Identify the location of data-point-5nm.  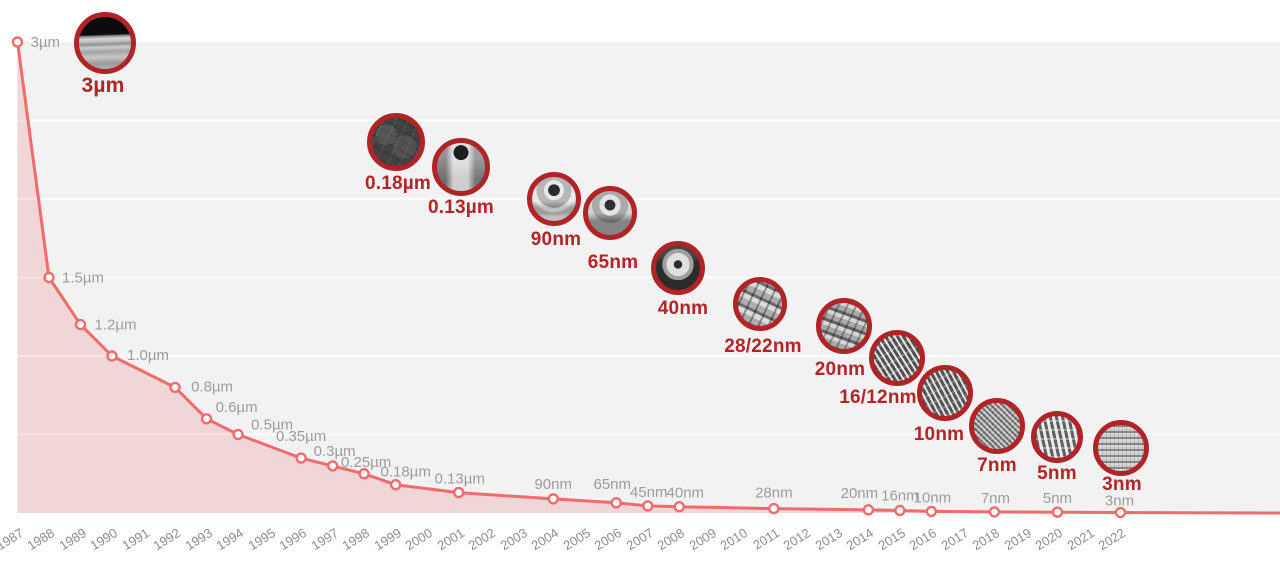
(1057, 512).